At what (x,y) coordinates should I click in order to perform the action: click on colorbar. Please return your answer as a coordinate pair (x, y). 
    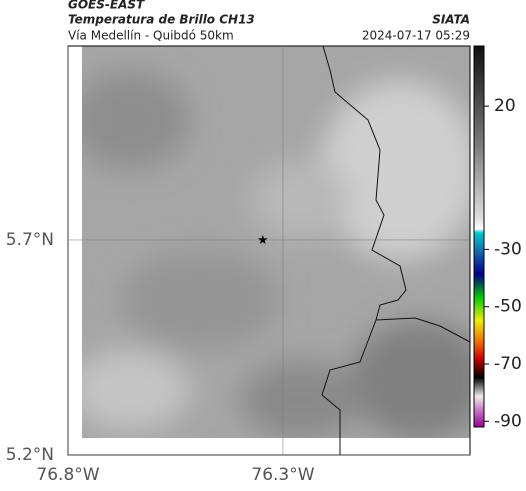
    Looking at the image, I should click on (479, 236).